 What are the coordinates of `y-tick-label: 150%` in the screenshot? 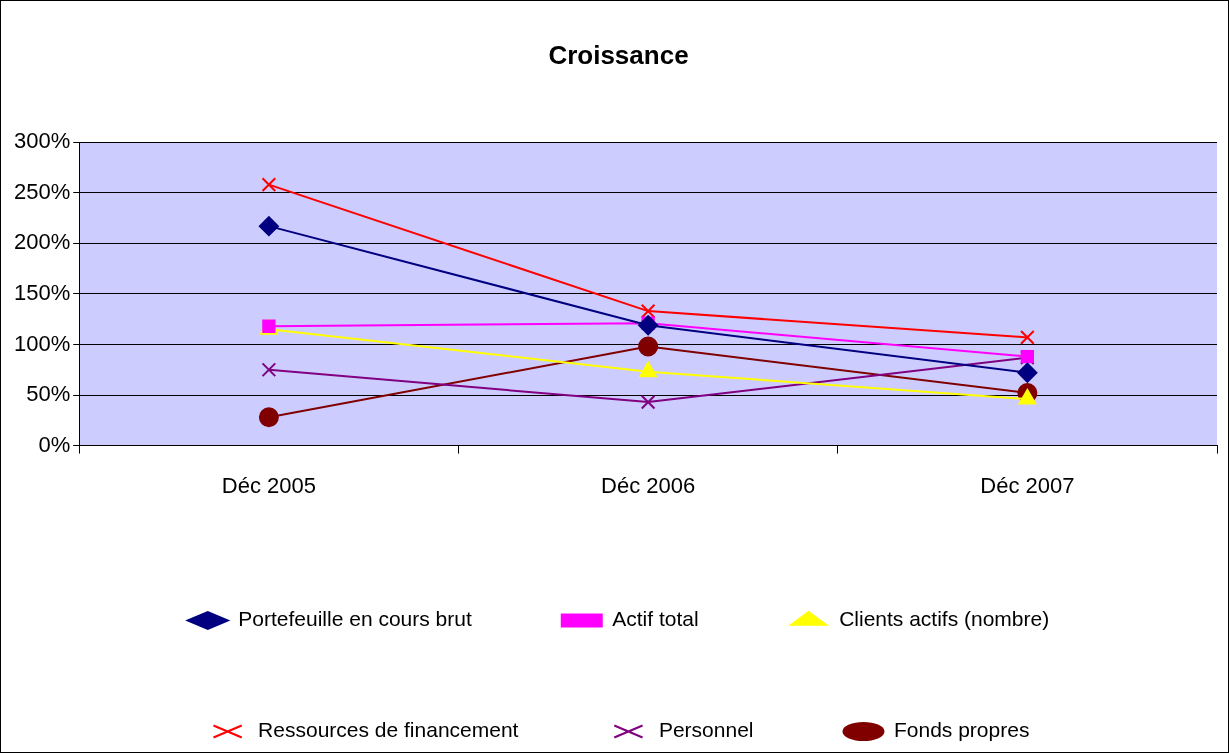 It's located at (42, 292).